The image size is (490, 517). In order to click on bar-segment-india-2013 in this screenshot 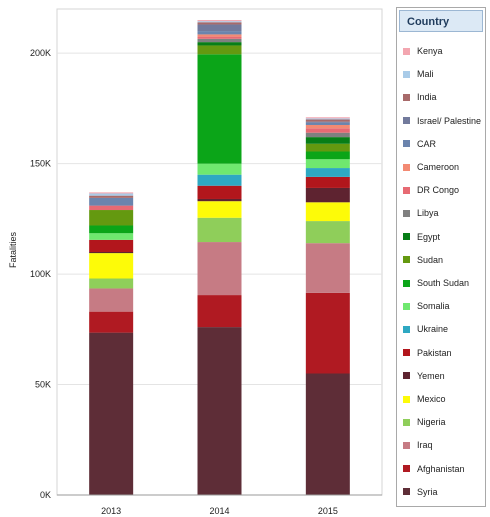, I will do `click(111, 196)`.